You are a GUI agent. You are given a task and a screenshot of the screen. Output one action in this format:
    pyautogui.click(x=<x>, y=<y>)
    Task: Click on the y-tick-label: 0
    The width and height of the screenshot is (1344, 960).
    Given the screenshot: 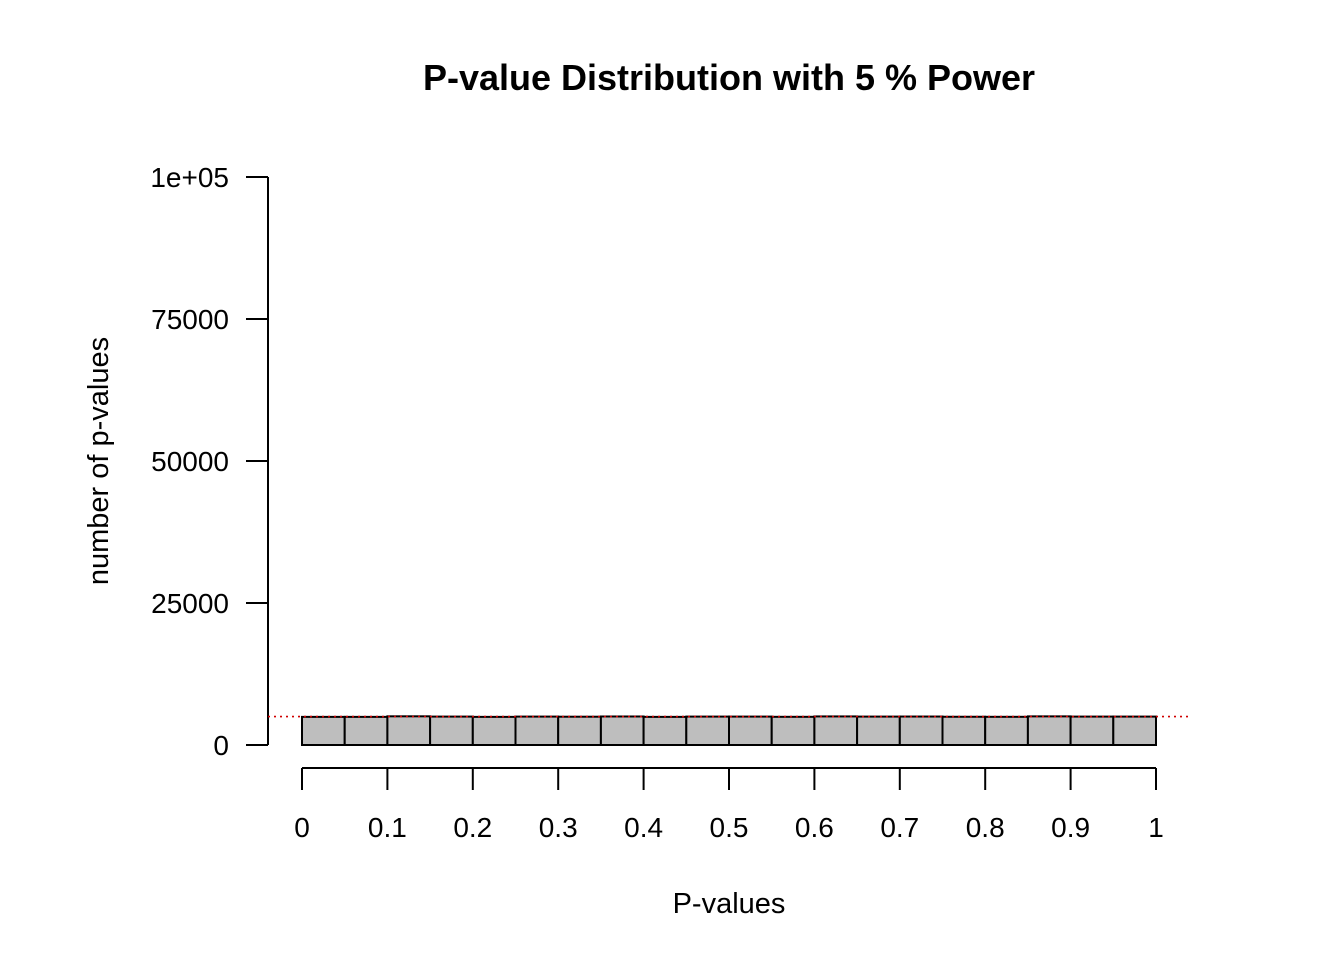 What is the action you would take?
    pyautogui.click(x=221, y=745)
    